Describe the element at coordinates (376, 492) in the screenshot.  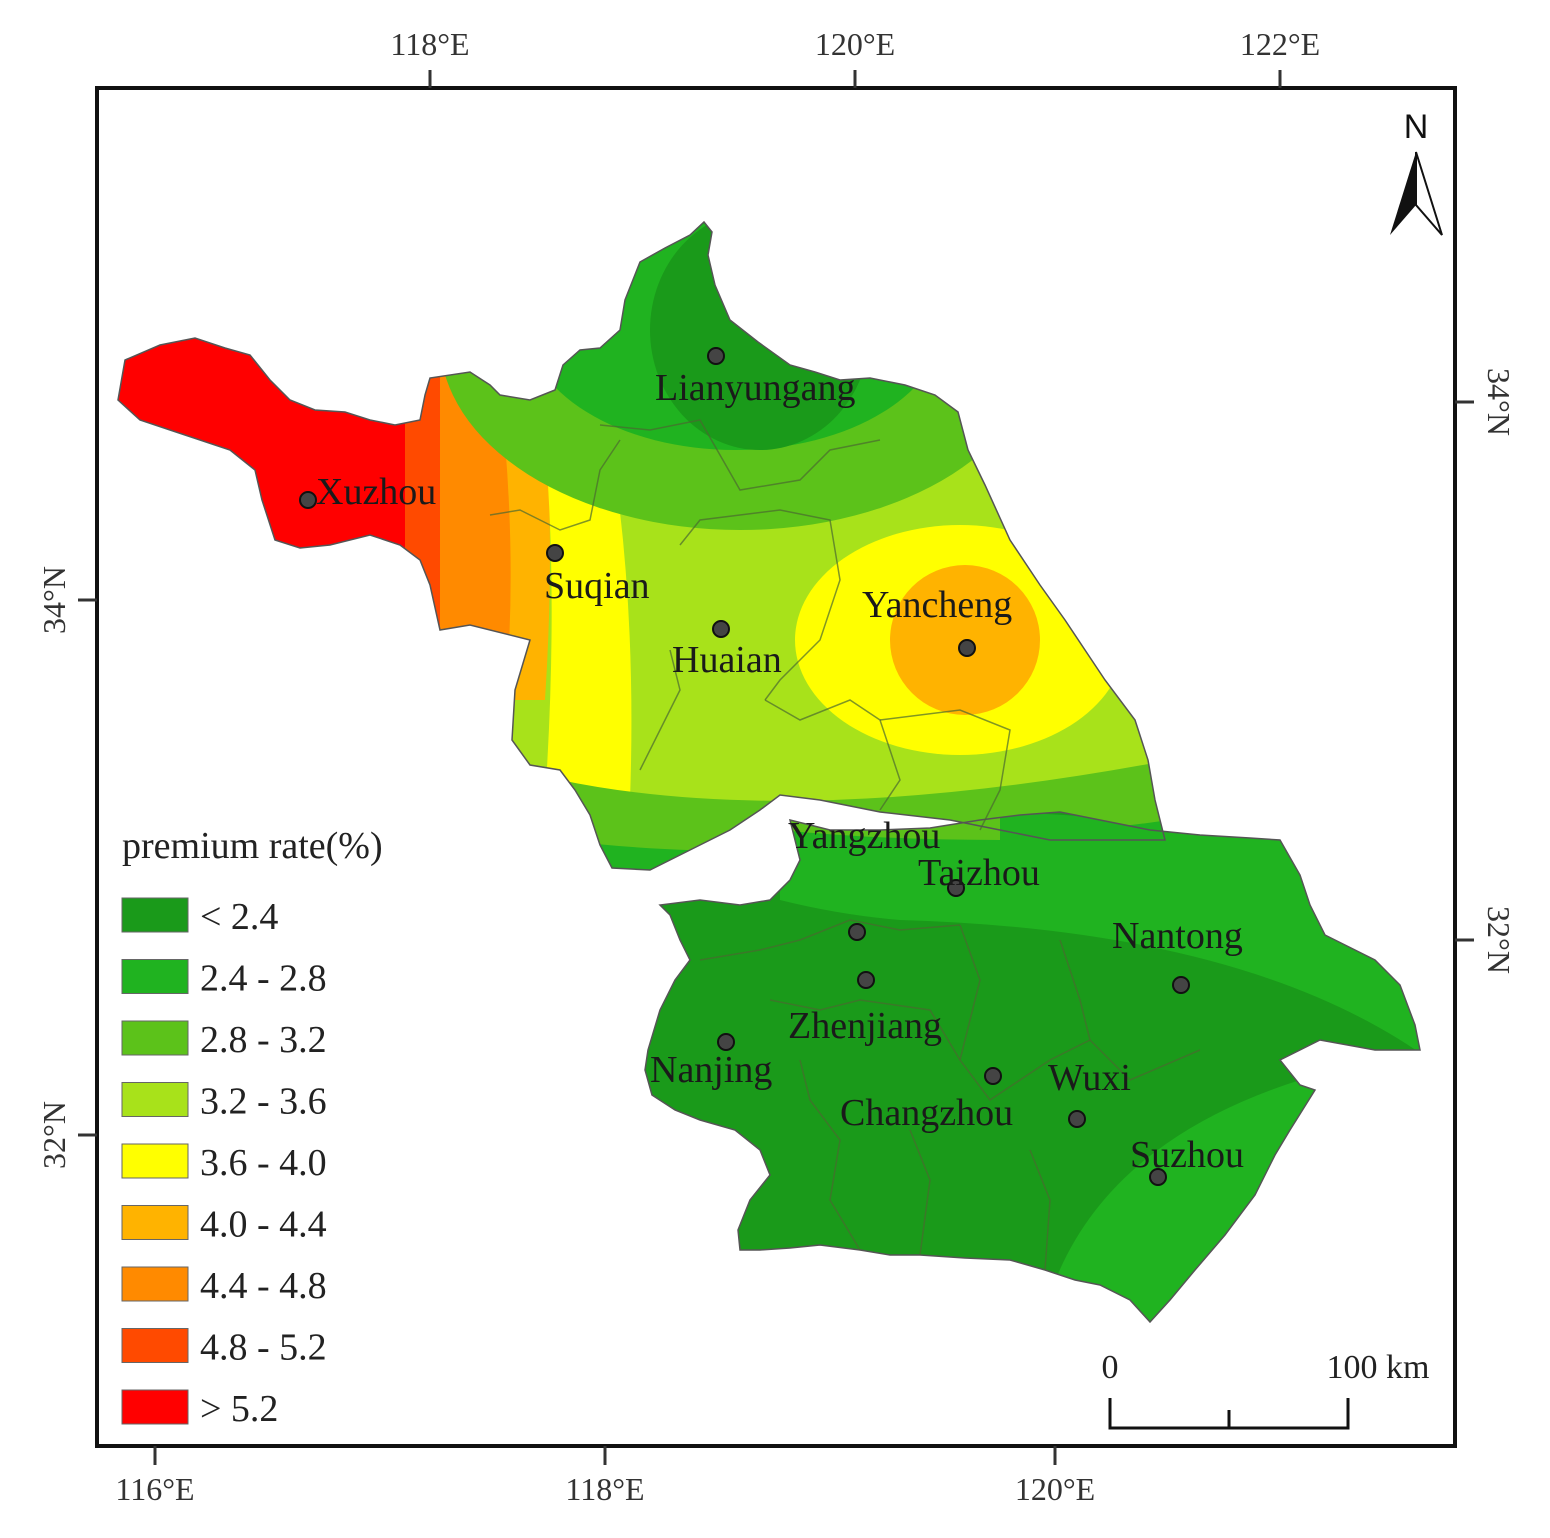
I see `city-label-xuzhou: Xuzhou` at that location.